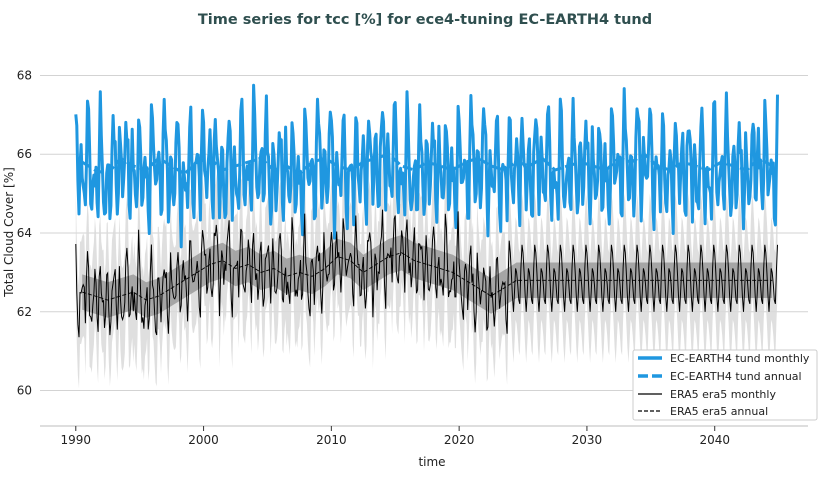 Image resolution: width=825 pixels, height=478 pixels. I want to click on series-era5-annual, so click(427, 276).